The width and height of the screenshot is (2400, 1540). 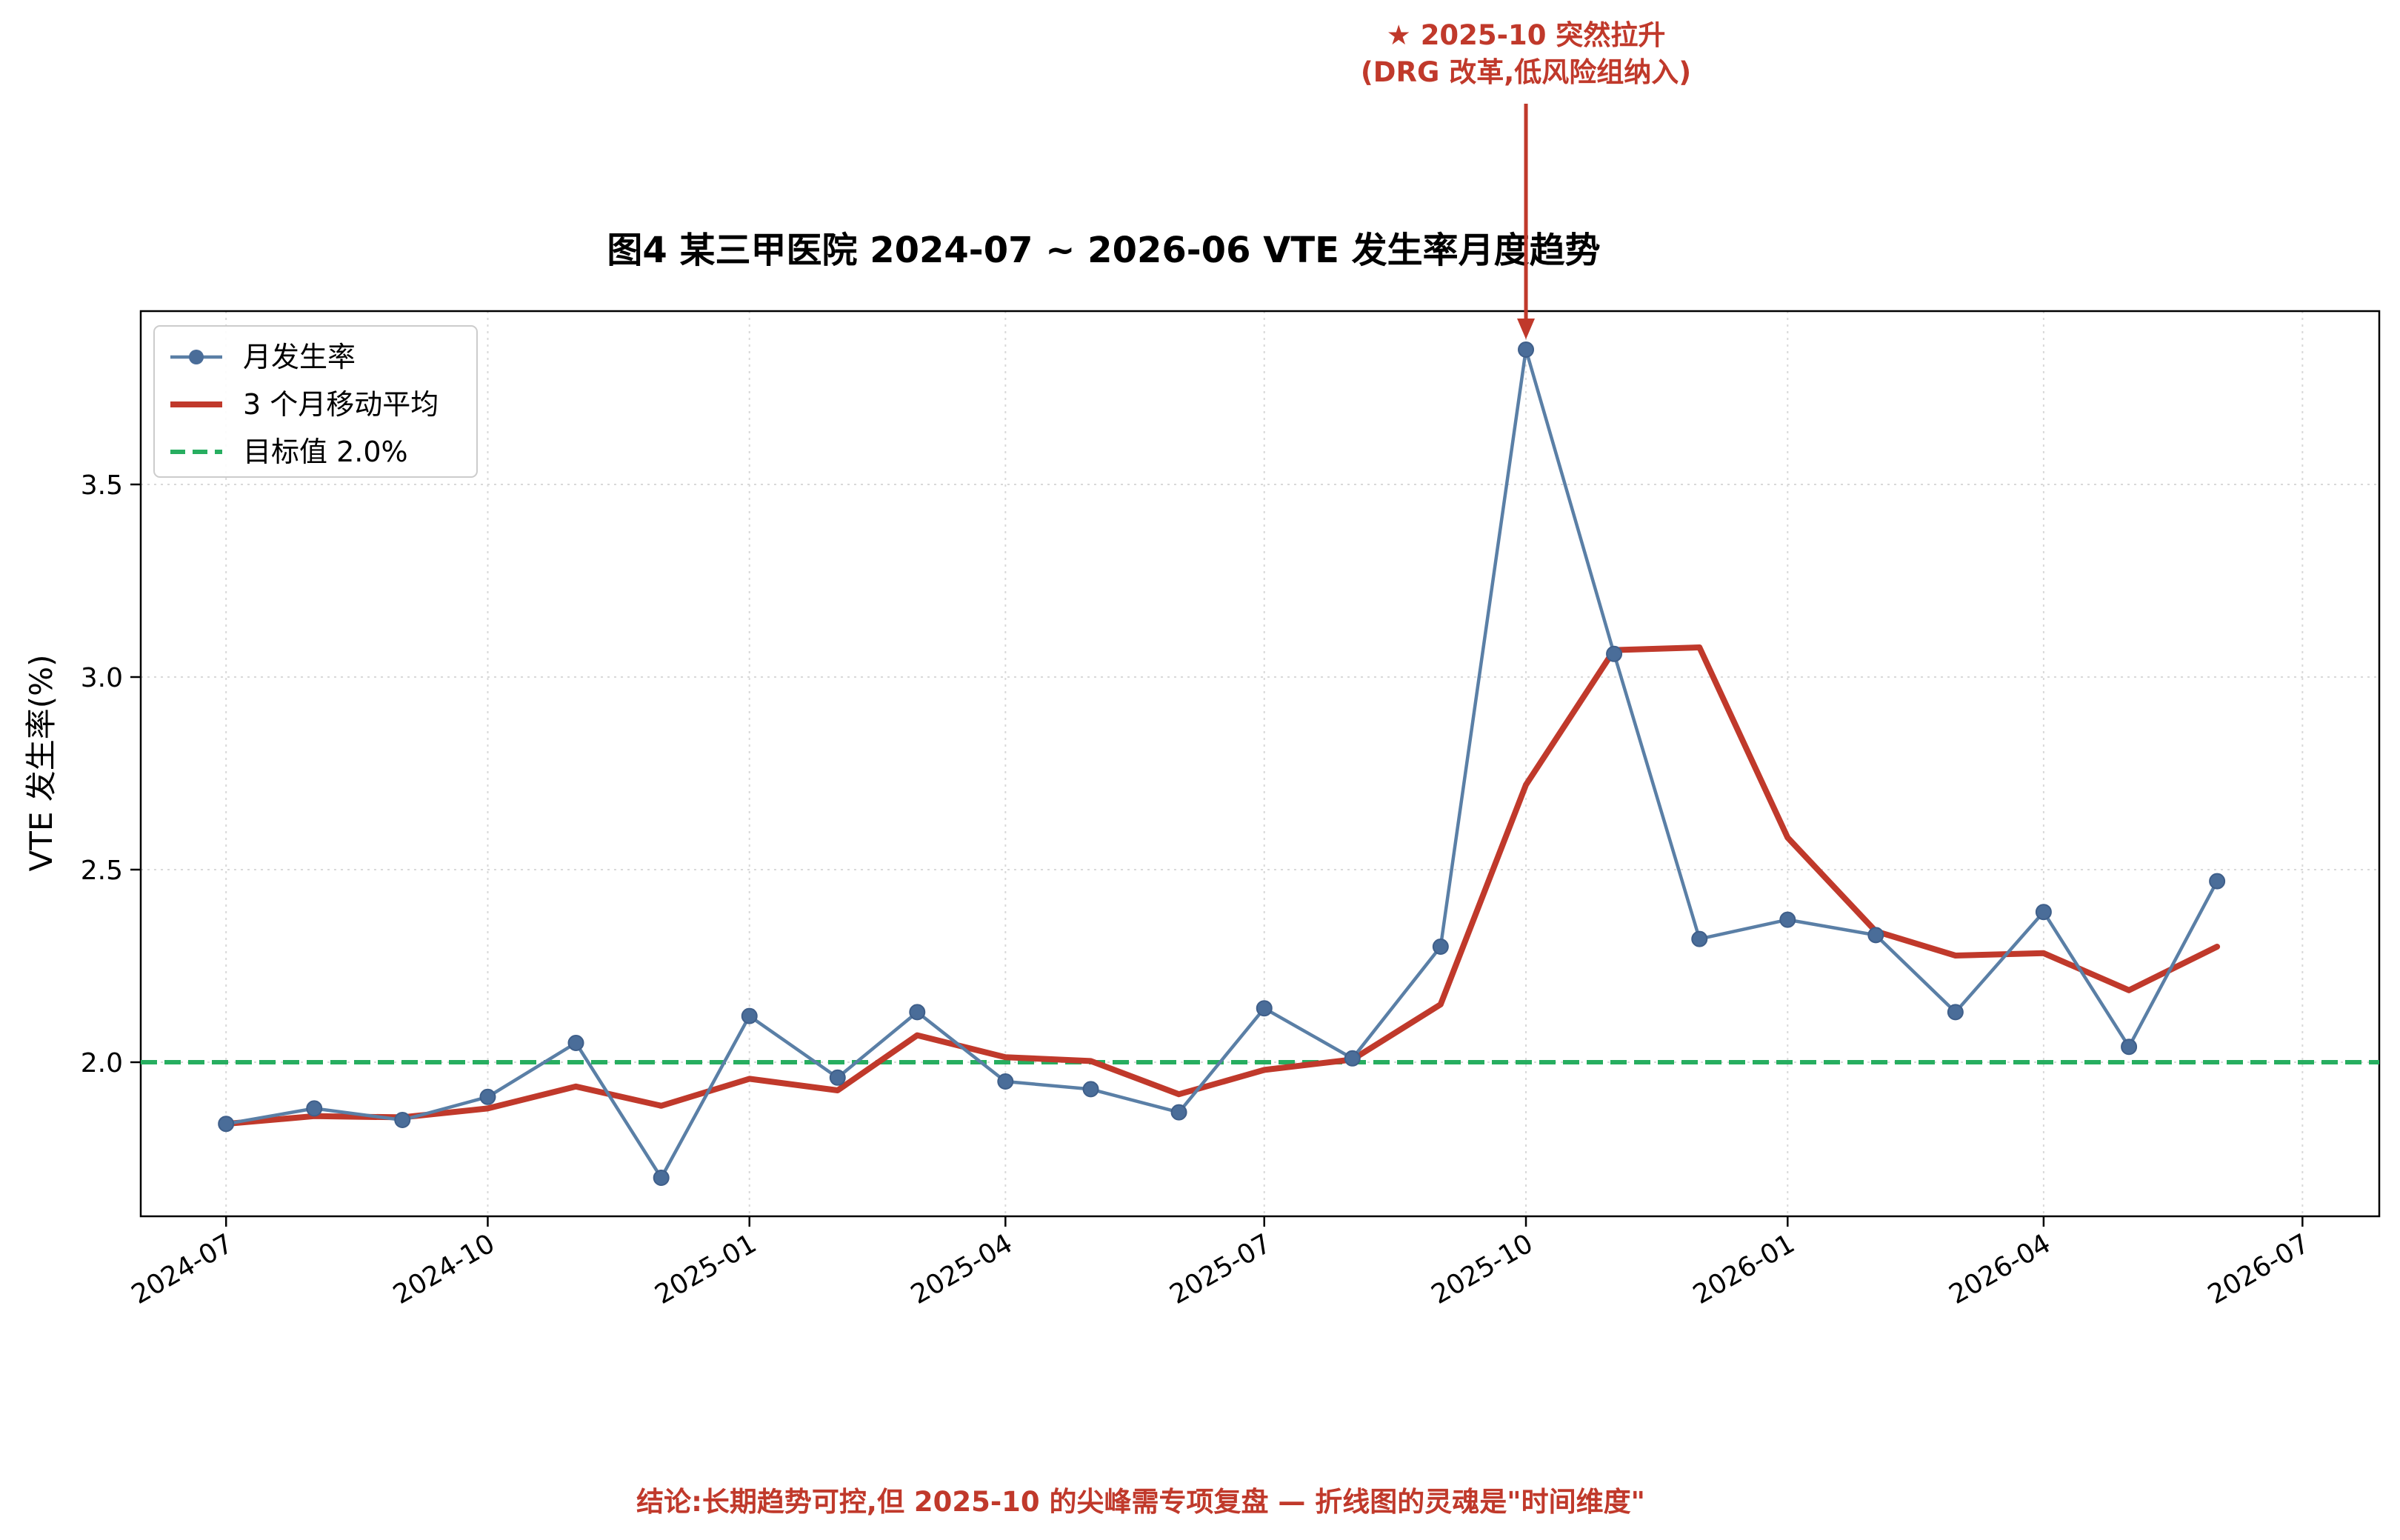 I want to click on legend-box, so click(x=315, y=402).